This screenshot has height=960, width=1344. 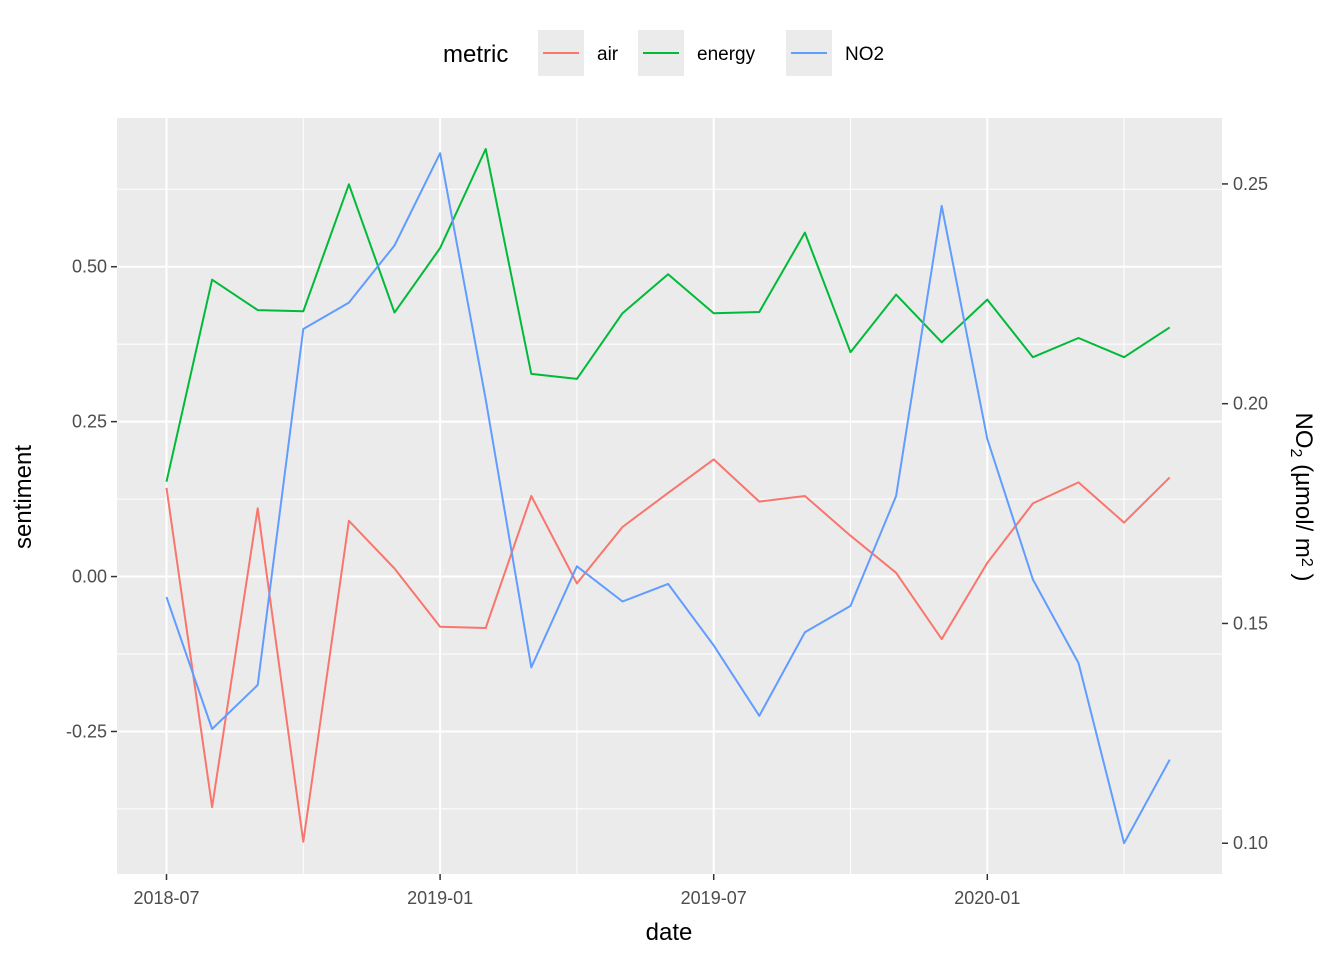 I want to click on y-tick-label: 0.50, so click(x=89, y=267).